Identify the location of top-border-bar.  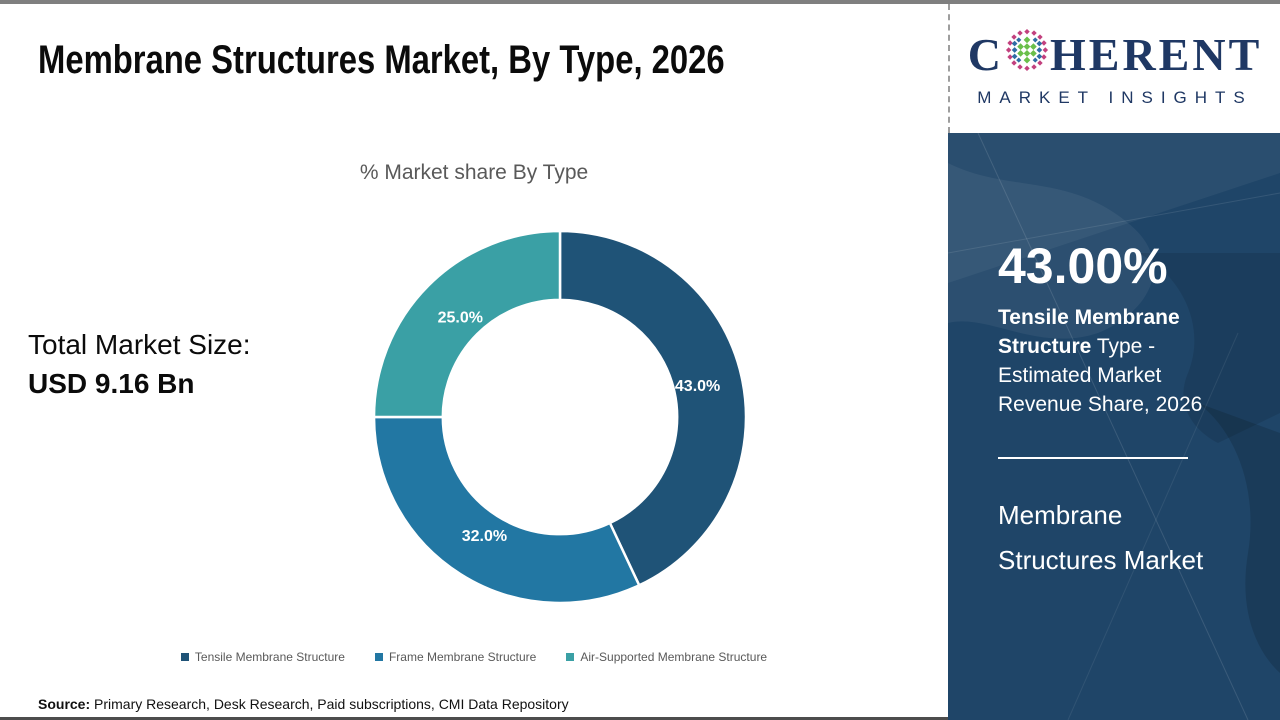
(640, 2).